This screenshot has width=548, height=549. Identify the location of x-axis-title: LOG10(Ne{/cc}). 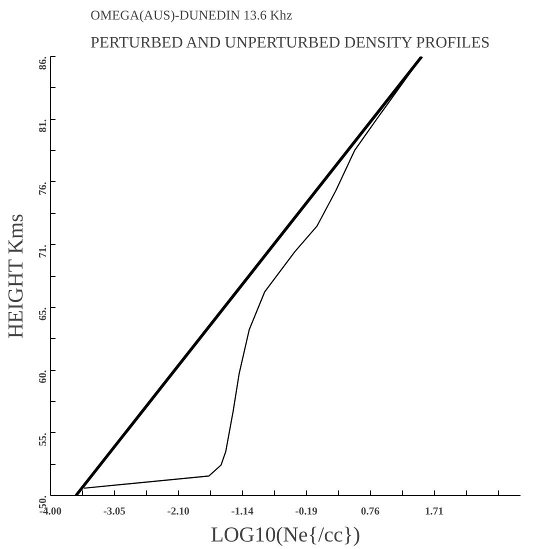
(285, 534).